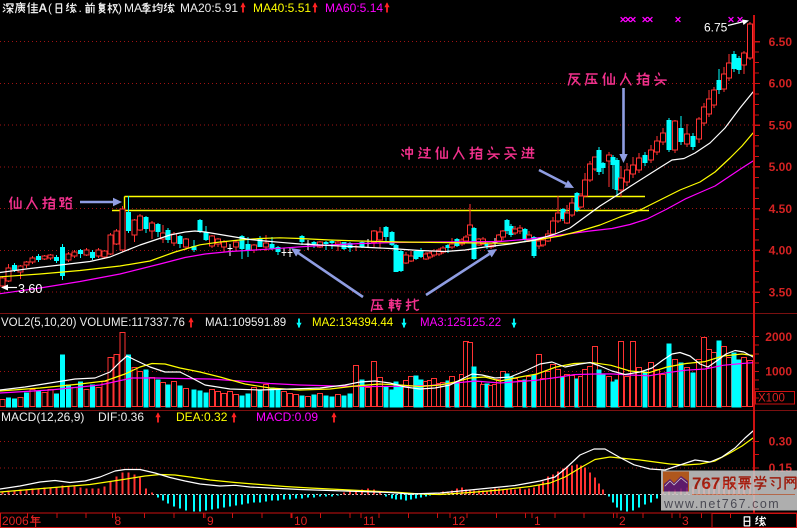  Describe the element at coordinates (245, 323) in the screenshot. I see `svg-text: MA1:109591.89` at that location.